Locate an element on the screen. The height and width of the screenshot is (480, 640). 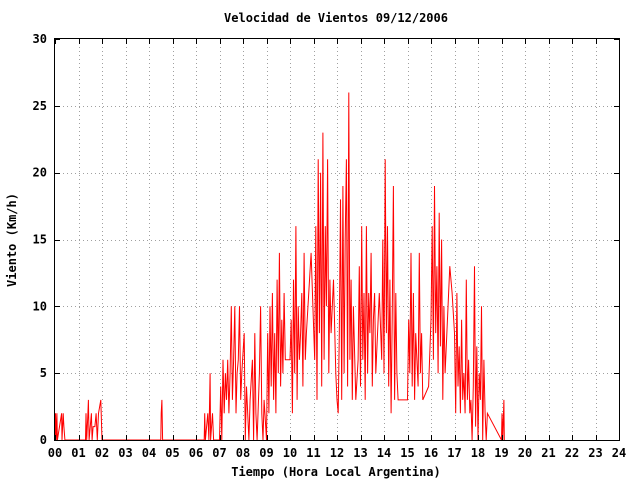
x-tick-label: 07 is located at coordinates (219, 453).